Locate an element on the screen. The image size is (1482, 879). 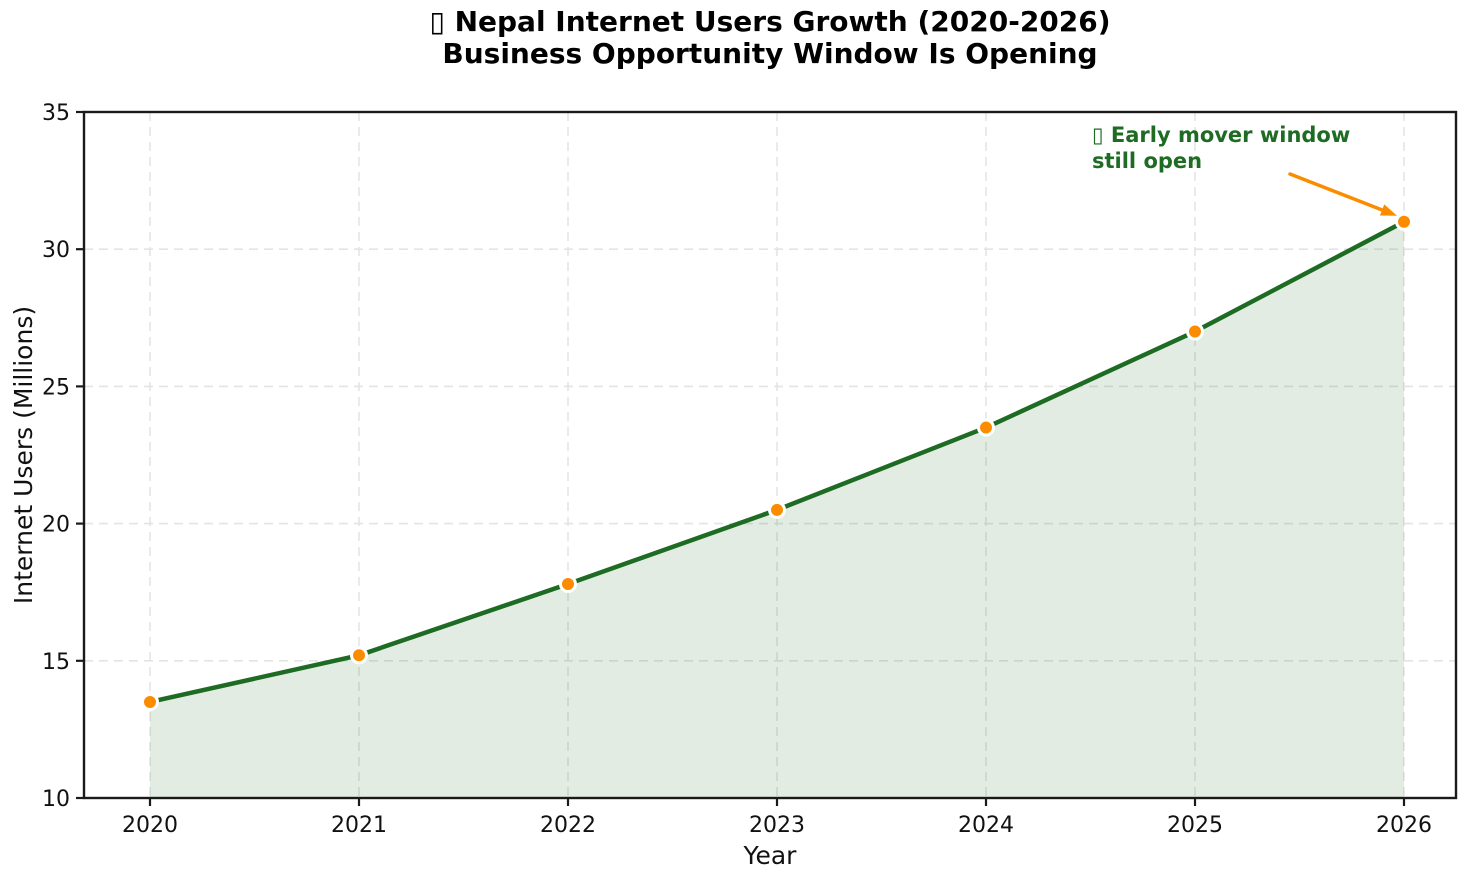
y-axis-label: Internet Users (Millions) is located at coordinates (23, 455).